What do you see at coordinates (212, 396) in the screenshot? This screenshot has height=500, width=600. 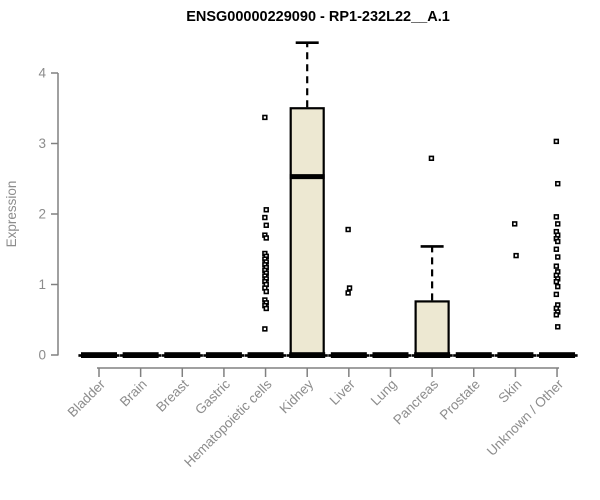 I see `x-label-gastric: Gastric` at bounding box center [212, 396].